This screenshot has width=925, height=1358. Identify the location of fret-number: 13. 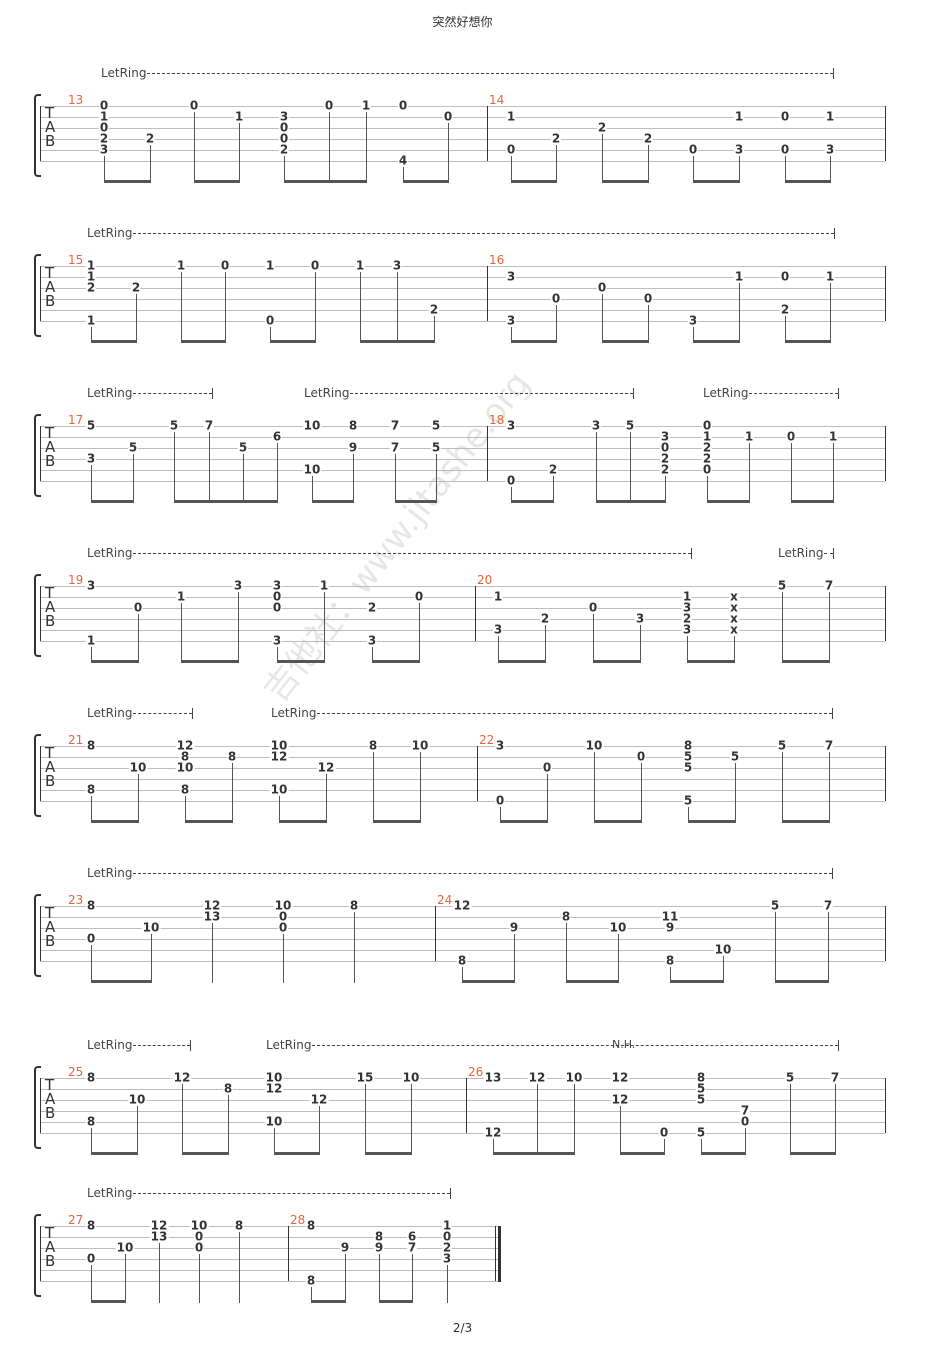
(493, 1077).